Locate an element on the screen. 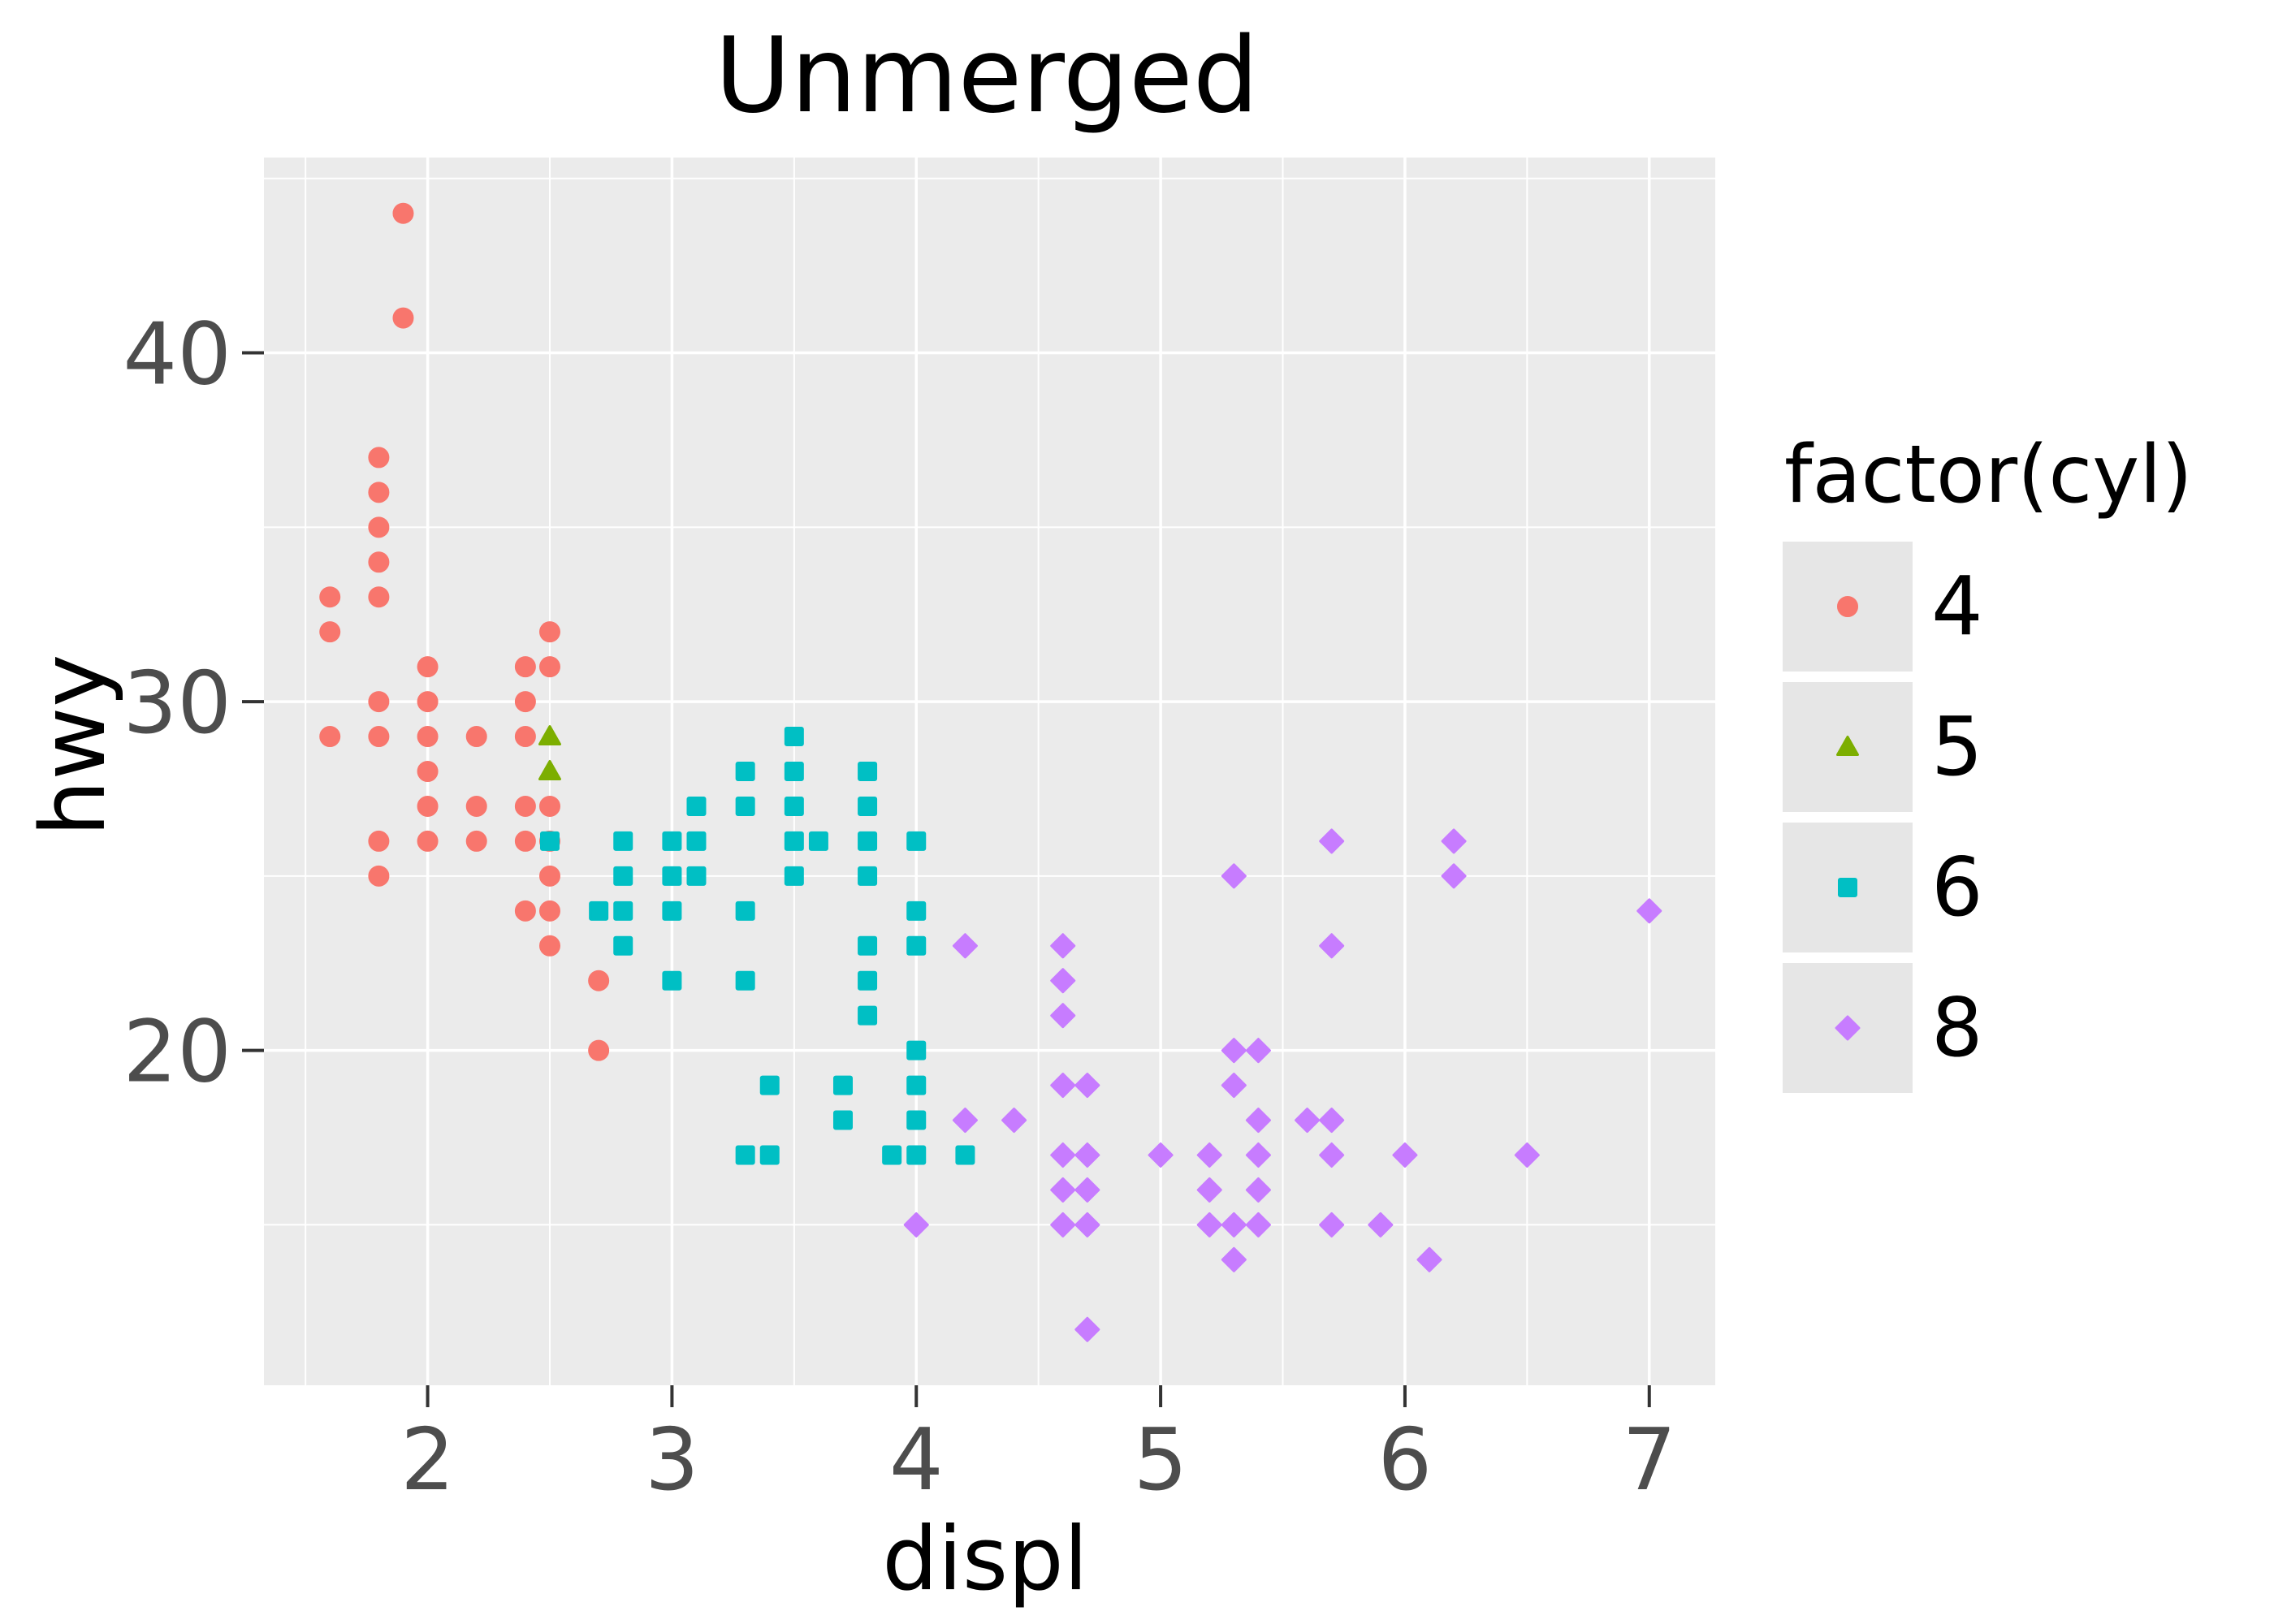 The image size is (2274, 1624). legend-key-triangle-icon is located at coordinates (1848, 747).